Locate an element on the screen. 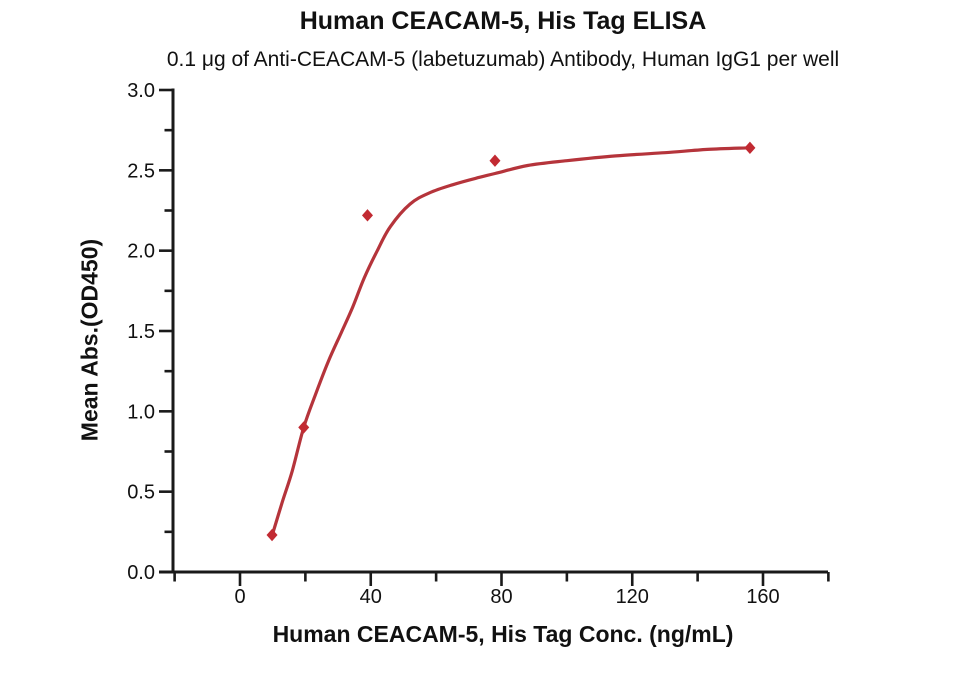 This screenshot has width=960, height=674. y-tick-label: 2.5 is located at coordinates (141, 171).